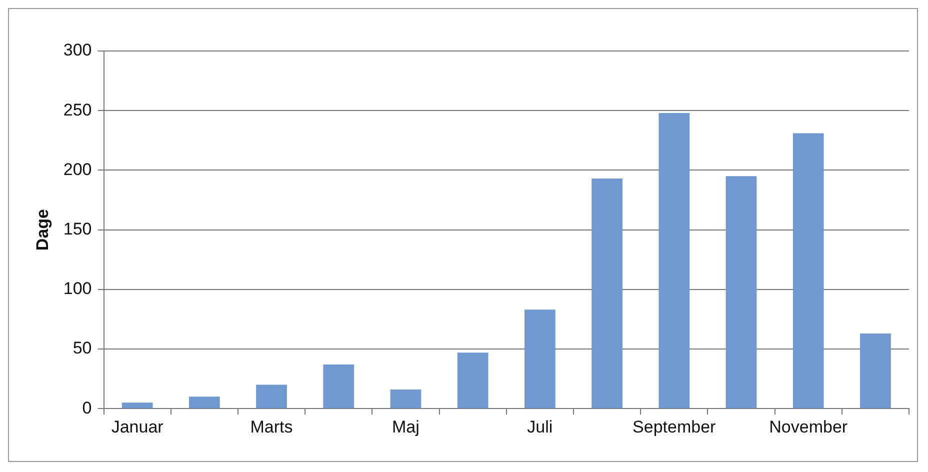 The image size is (928, 472). I want to click on y-tick-label: 300, so click(77, 50).